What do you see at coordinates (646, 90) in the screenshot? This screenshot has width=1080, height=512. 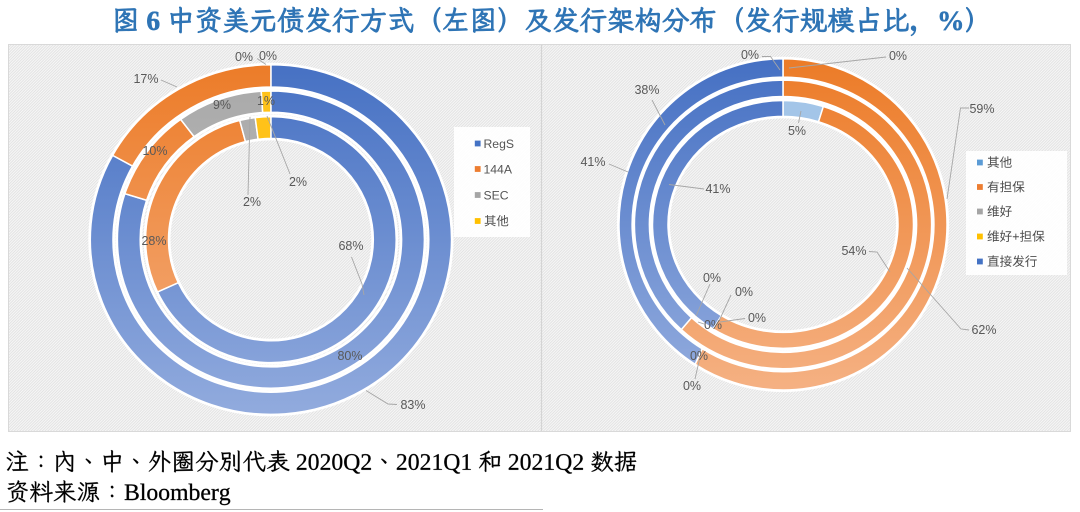 I see `svg-text: 38%` at bounding box center [646, 90].